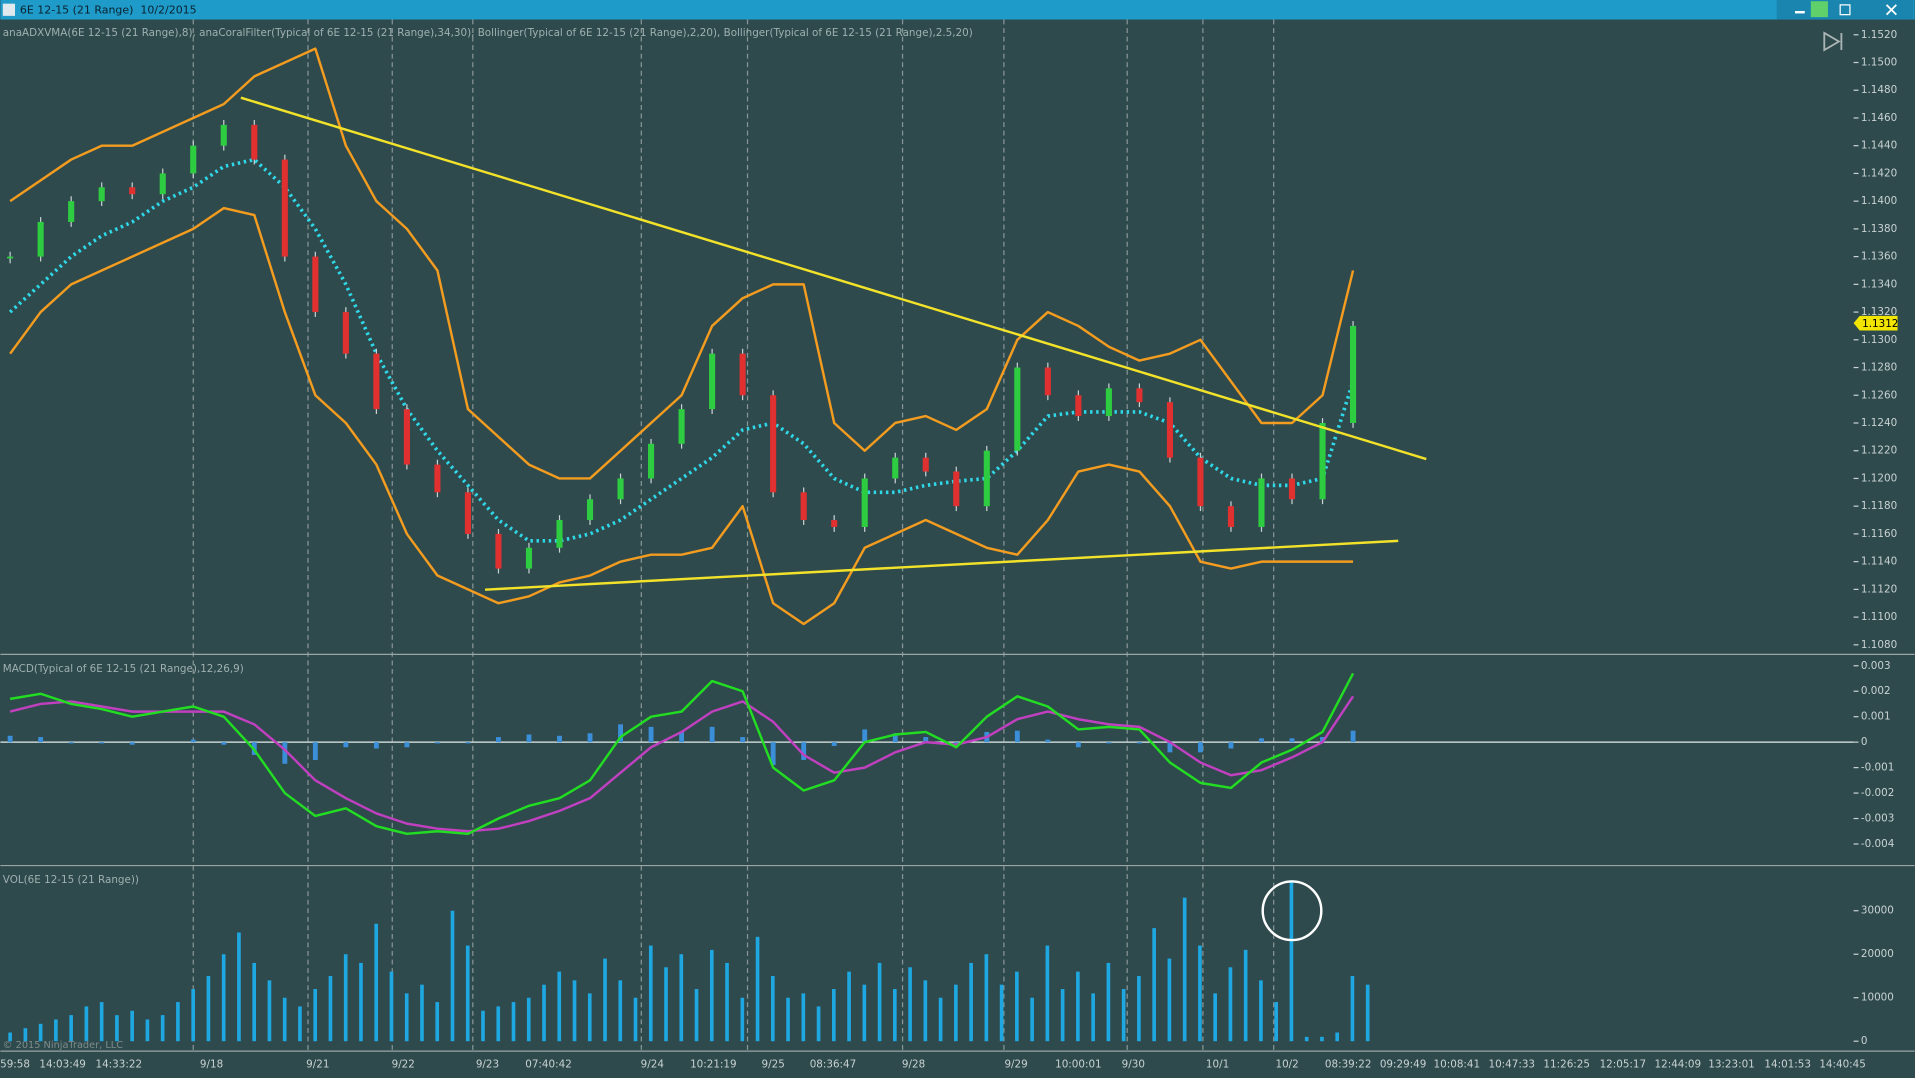 The image size is (1915, 1078). Describe the element at coordinates (1286, 1065) in the screenshot. I see `x-tick-label: 10/2` at that location.